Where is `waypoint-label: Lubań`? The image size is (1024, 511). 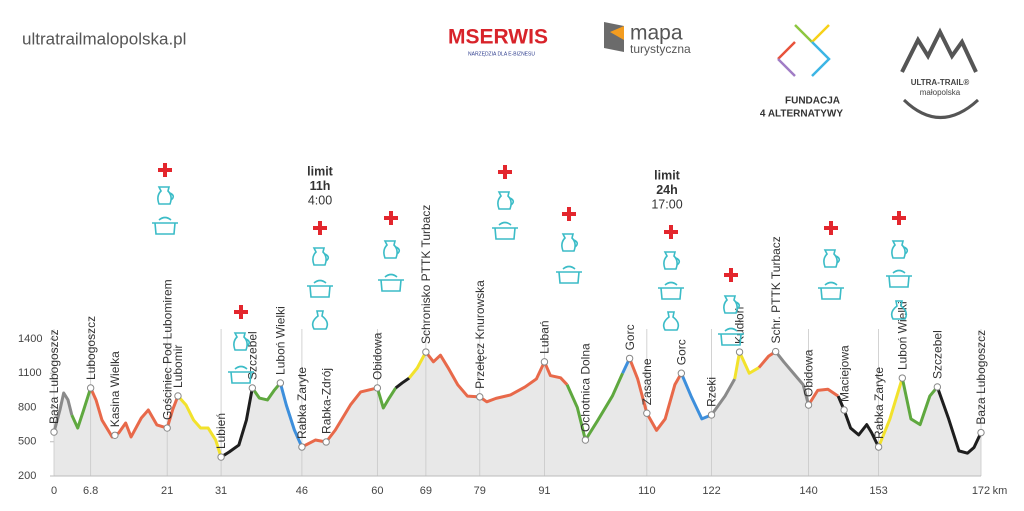
waypoint-label: Lubań is located at coordinates (545, 336).